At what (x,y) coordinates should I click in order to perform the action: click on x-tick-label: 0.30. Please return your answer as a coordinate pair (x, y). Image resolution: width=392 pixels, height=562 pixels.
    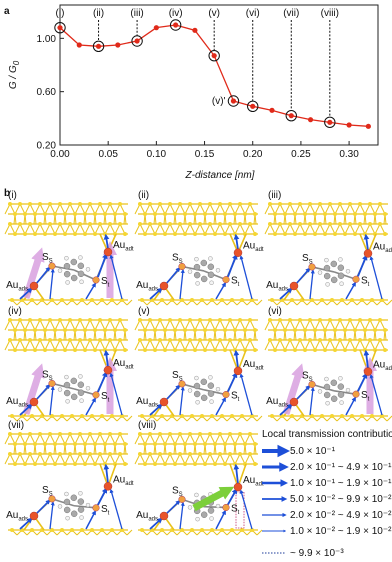
    Looking at the image, I should click on (349, 154).